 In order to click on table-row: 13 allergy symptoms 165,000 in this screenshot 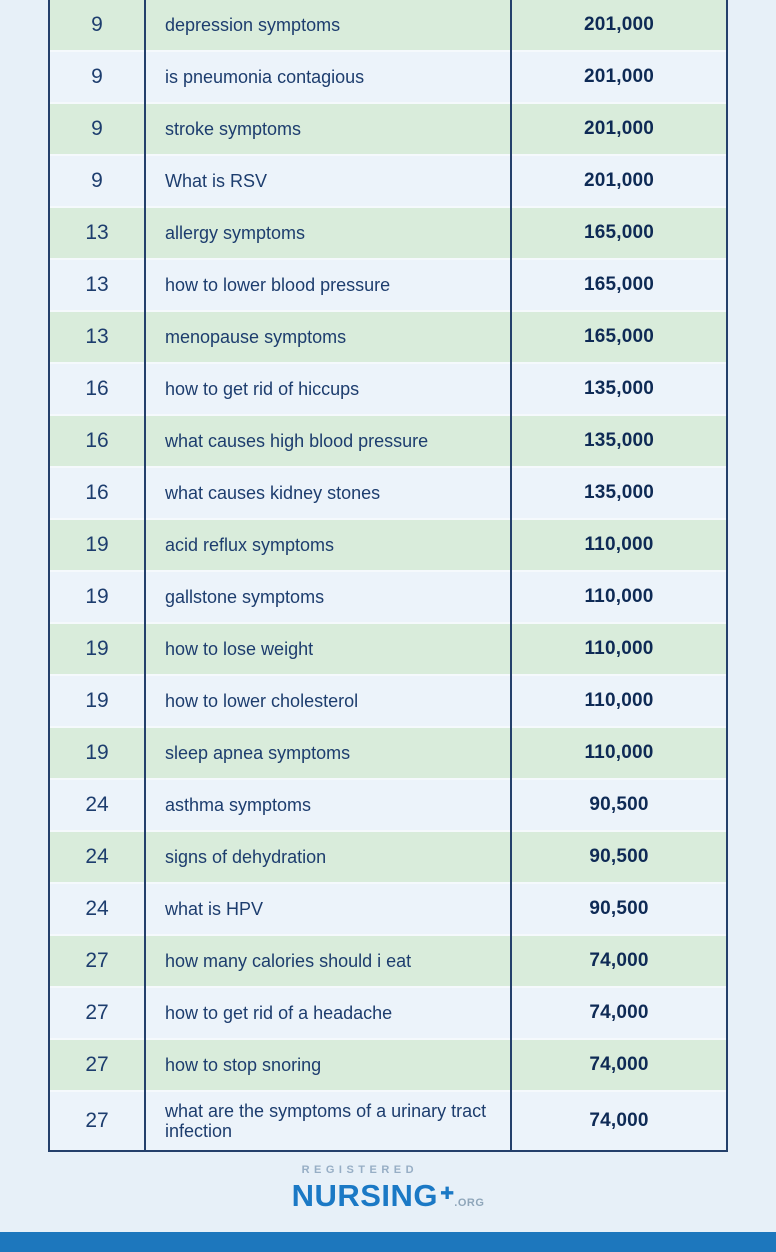, I will do `click(388, 234)`.